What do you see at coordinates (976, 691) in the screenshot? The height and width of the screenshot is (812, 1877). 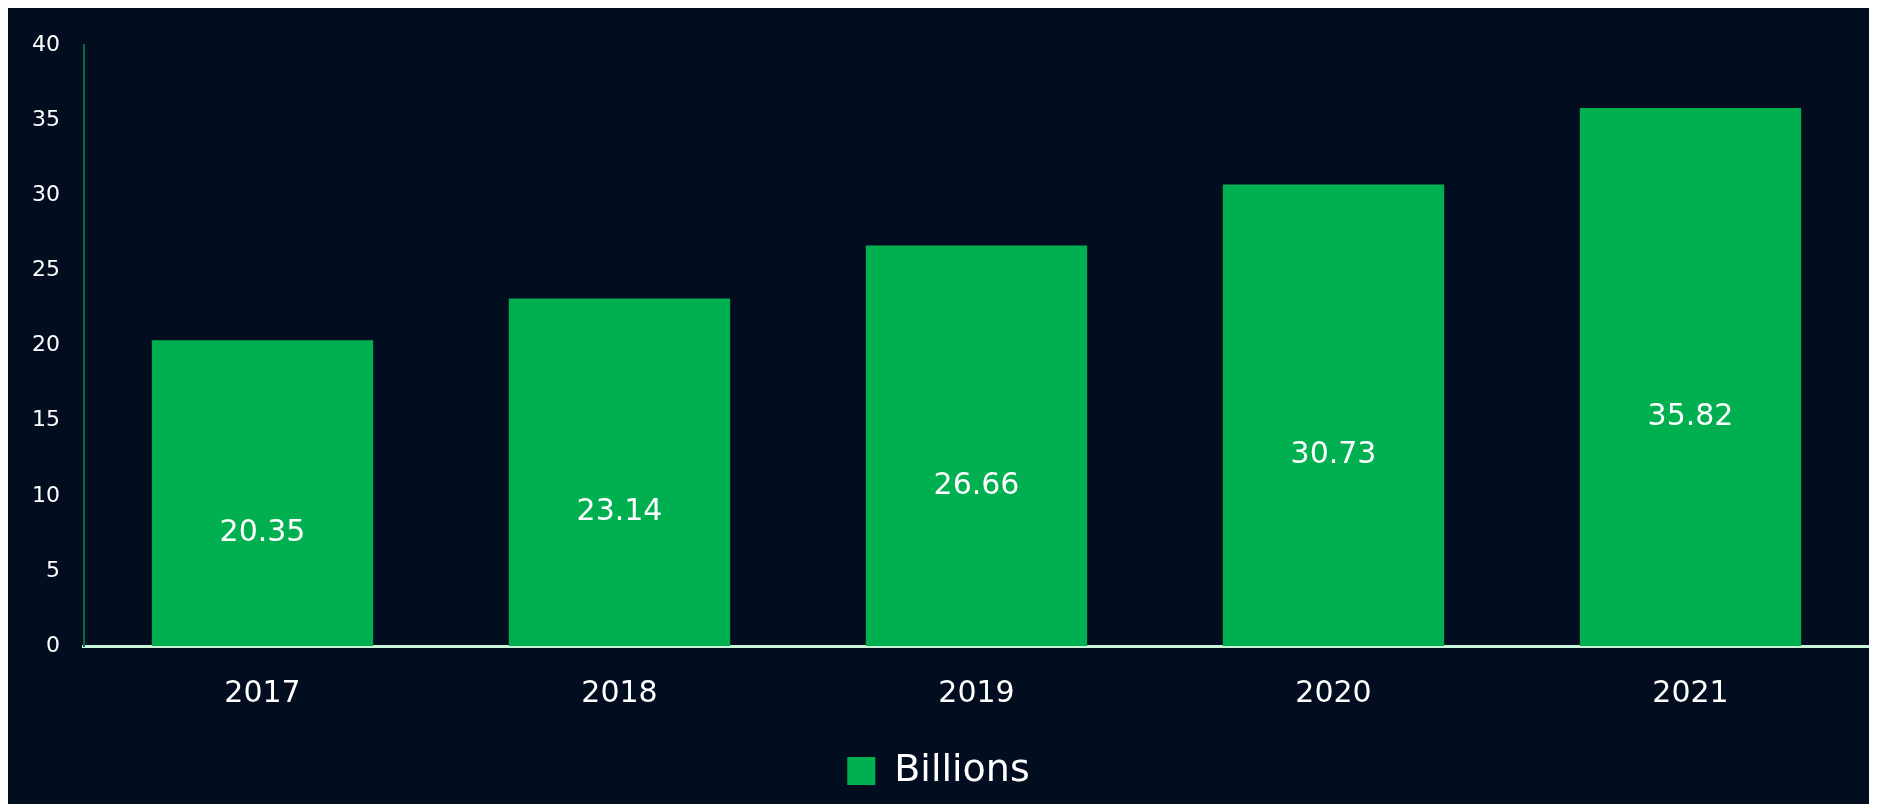 I see `x-tick-label: 2019` at bounding box center [976, 691].